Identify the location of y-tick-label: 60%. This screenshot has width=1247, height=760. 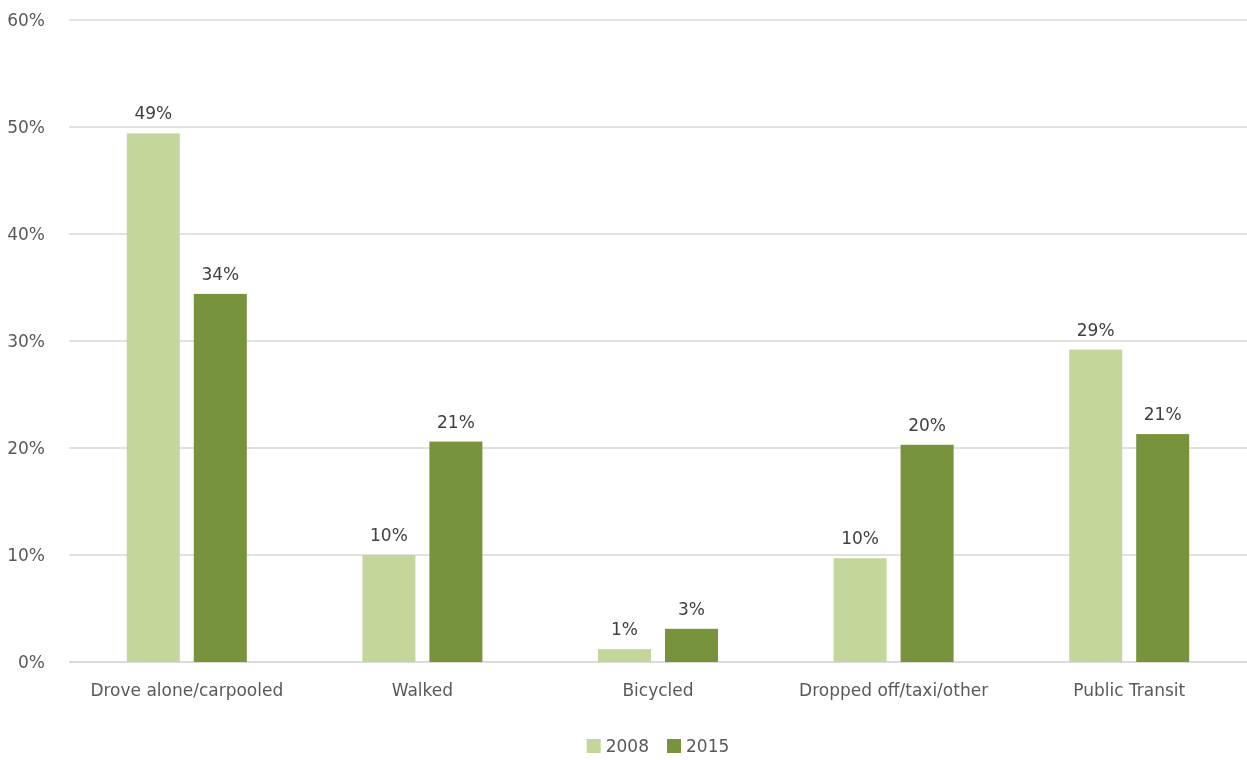
(26, 19).